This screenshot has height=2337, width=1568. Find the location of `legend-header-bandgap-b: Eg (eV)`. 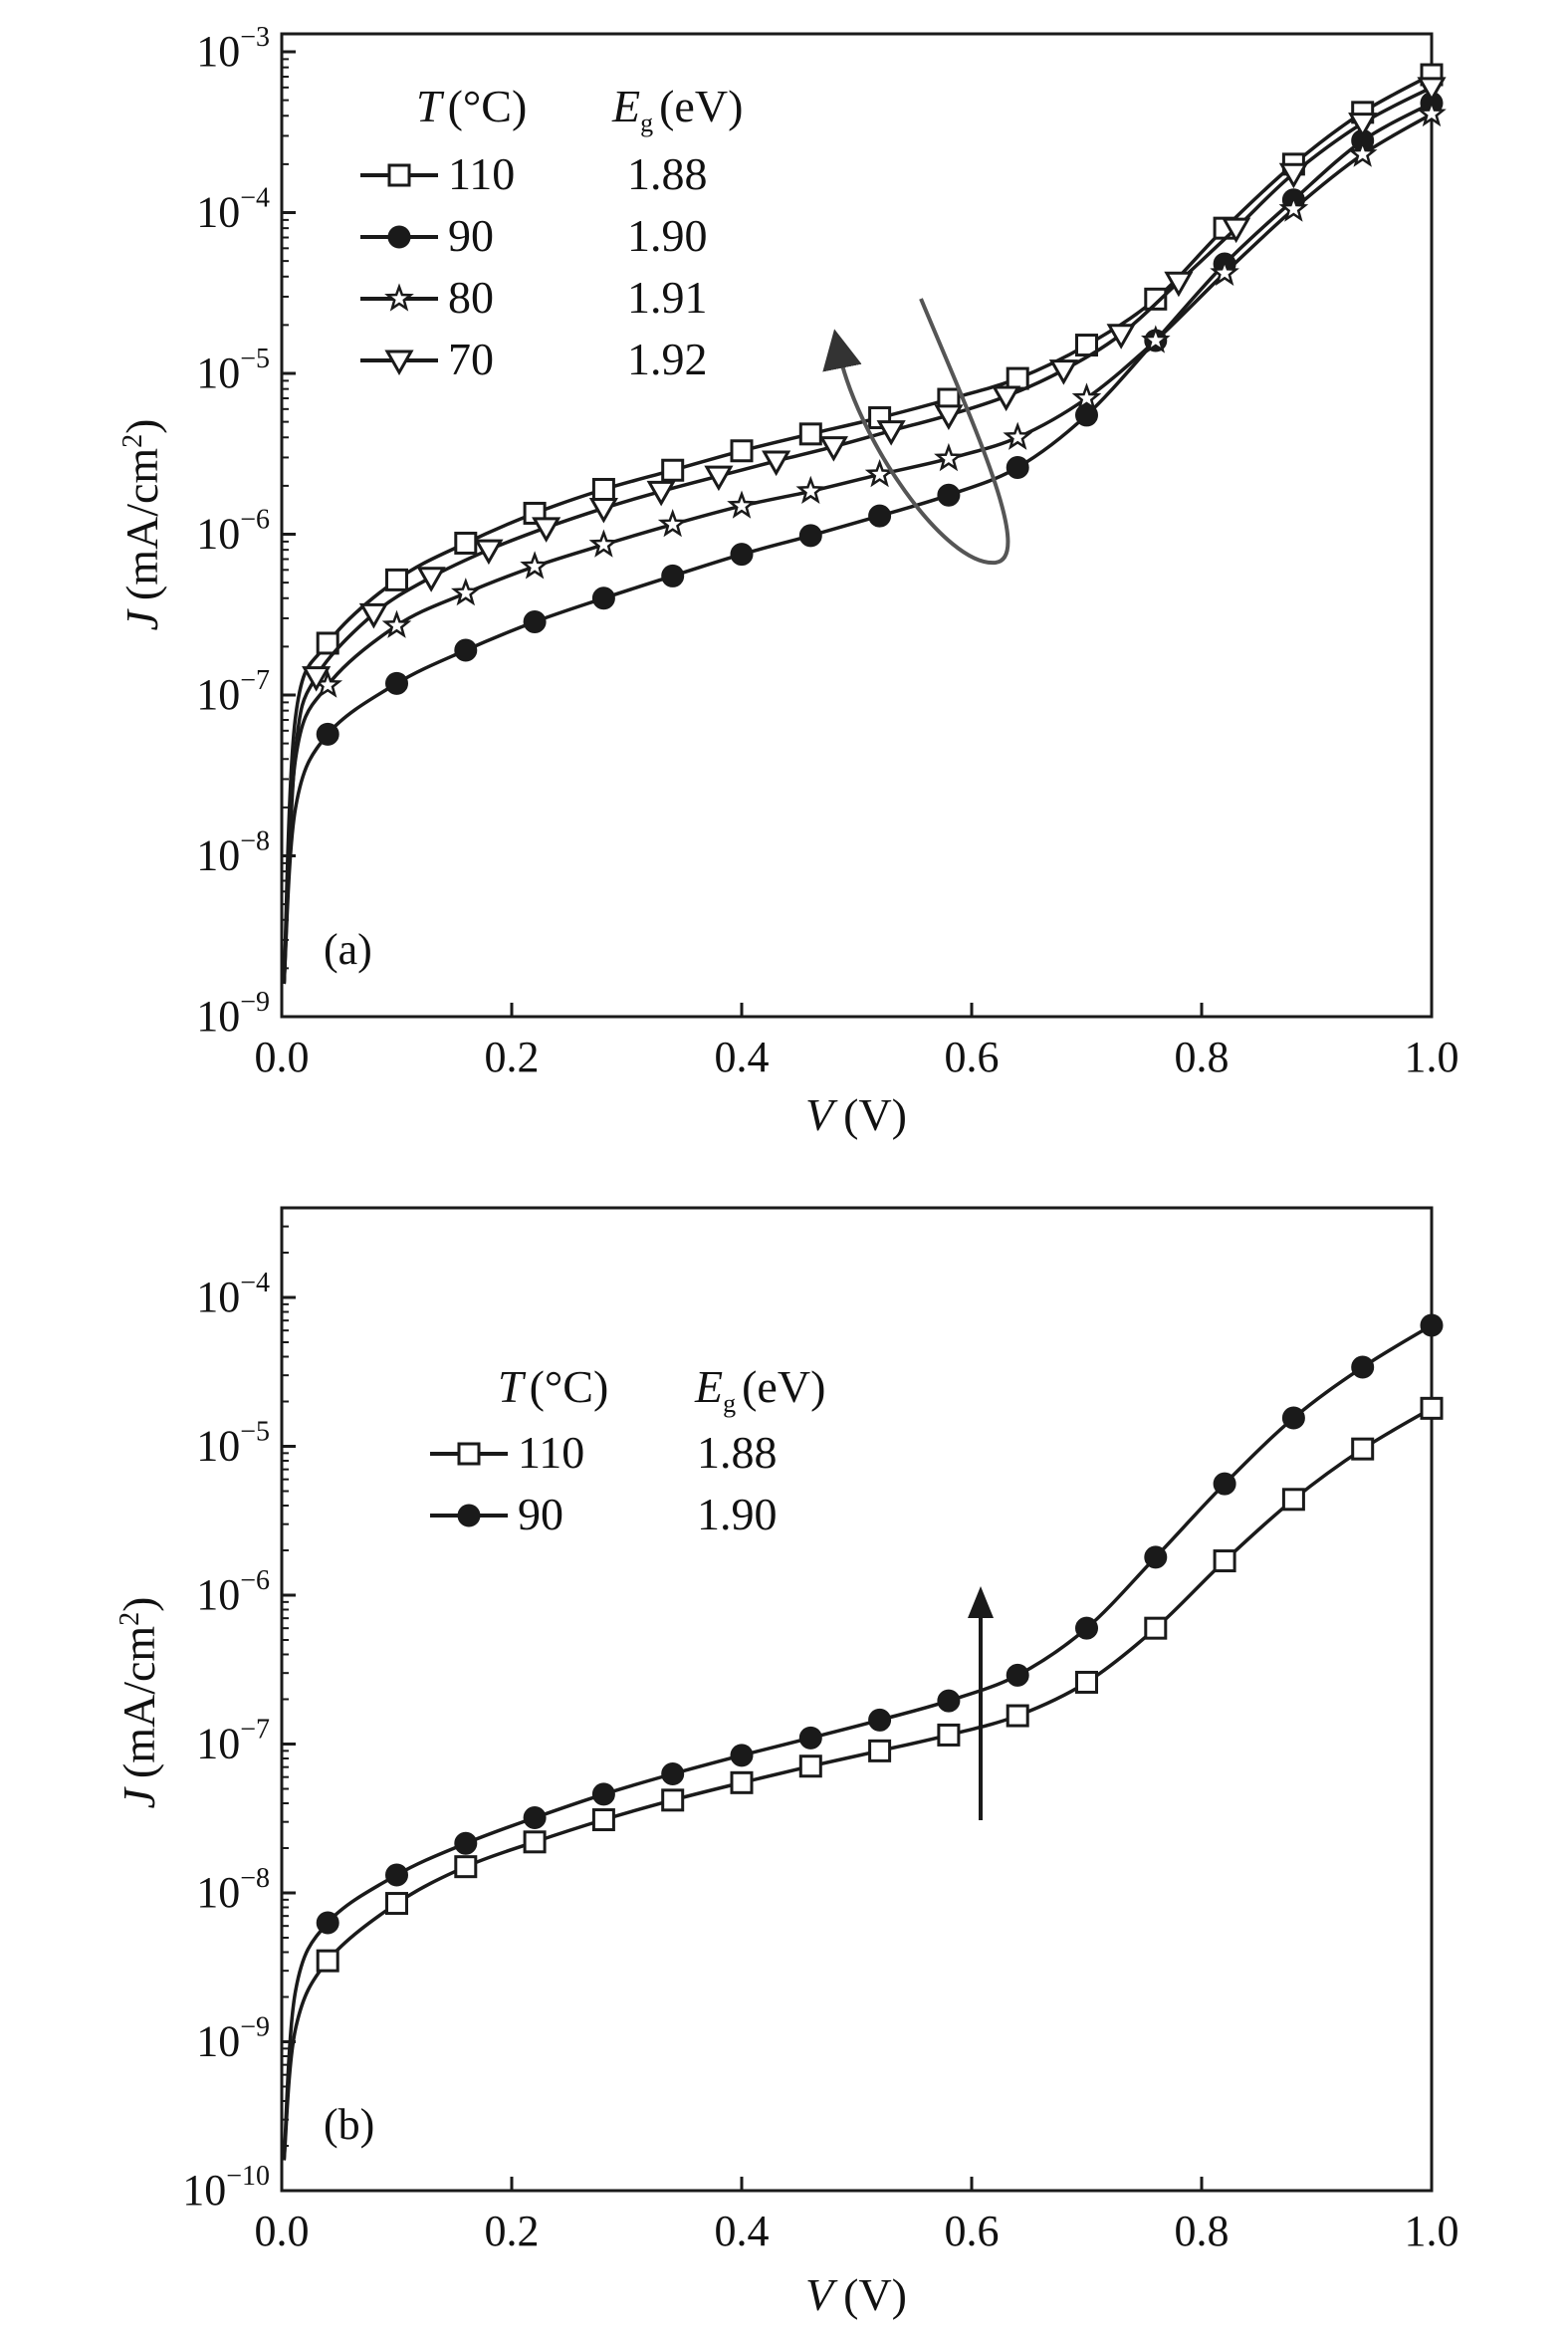

legend-header-bandgap-b: Eg (eV) is located at coordinates (760, 1389).